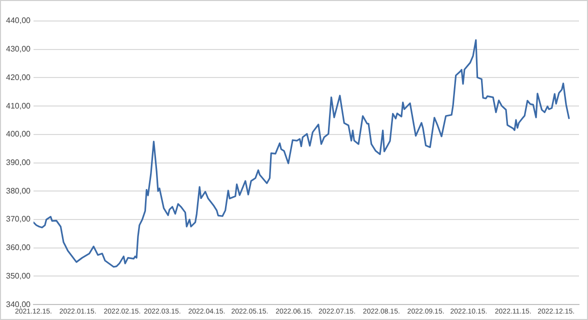  Describe the element at coordinates (19, 247) in the screenshot. I see `y-tick-label: 360,00` at that location.